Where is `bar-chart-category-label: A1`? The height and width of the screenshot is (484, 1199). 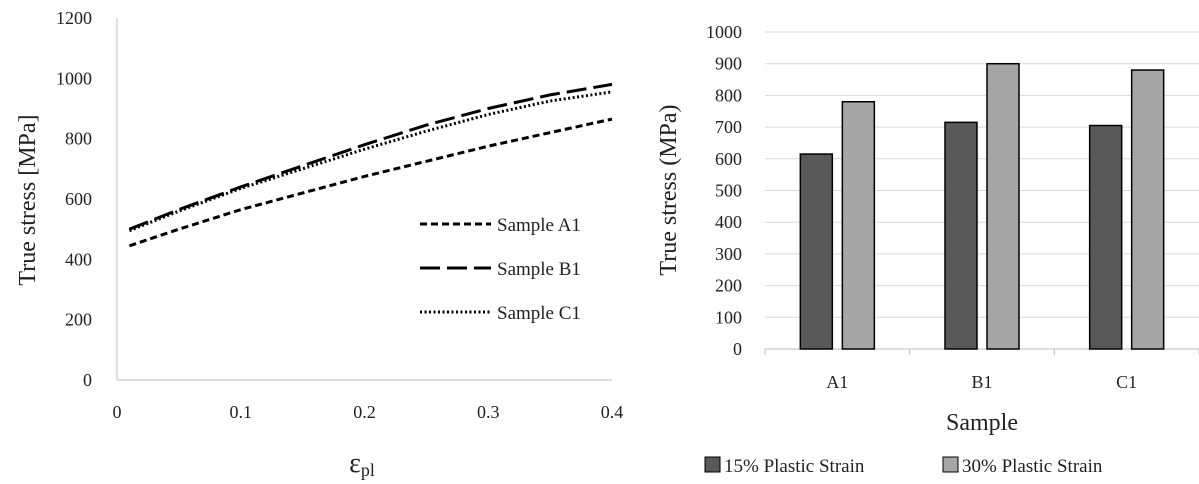 bar-chart-category-label: A1 is located at coordinates (837, 382).